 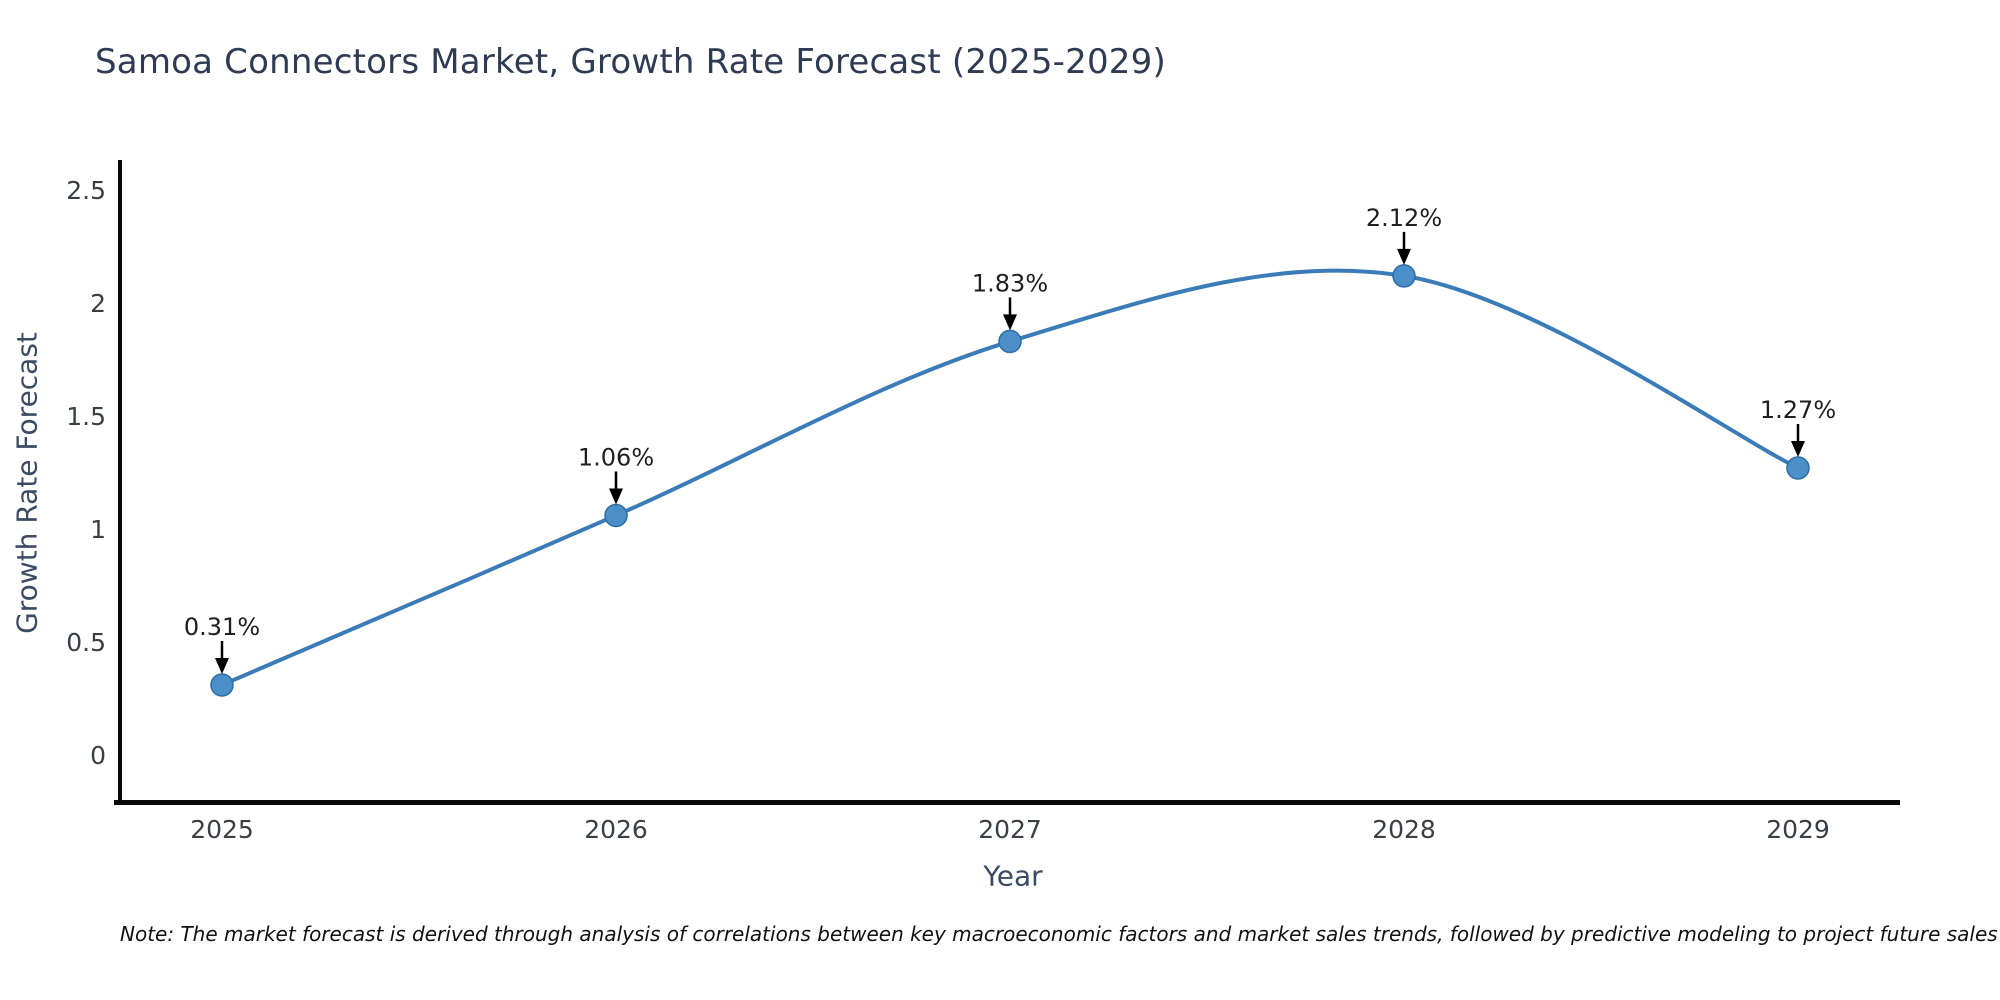 What do you see at coordinates (1010, 829) in the screenshot?
I see `x-tick-label: 2027` at bounding box center [1010, 829].